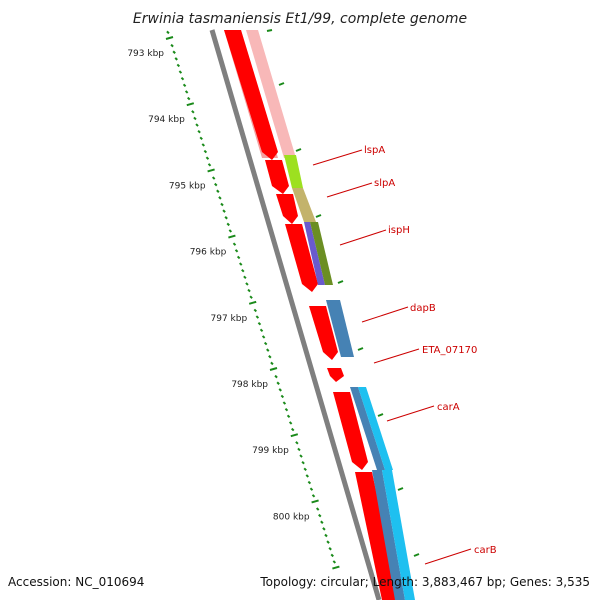 This screenshot has height=600, width=600. What do you see at coordinates (399, 230) in the screenshot?
I see `gene-label-ispH: ispH` at bounding box center [399, 230].